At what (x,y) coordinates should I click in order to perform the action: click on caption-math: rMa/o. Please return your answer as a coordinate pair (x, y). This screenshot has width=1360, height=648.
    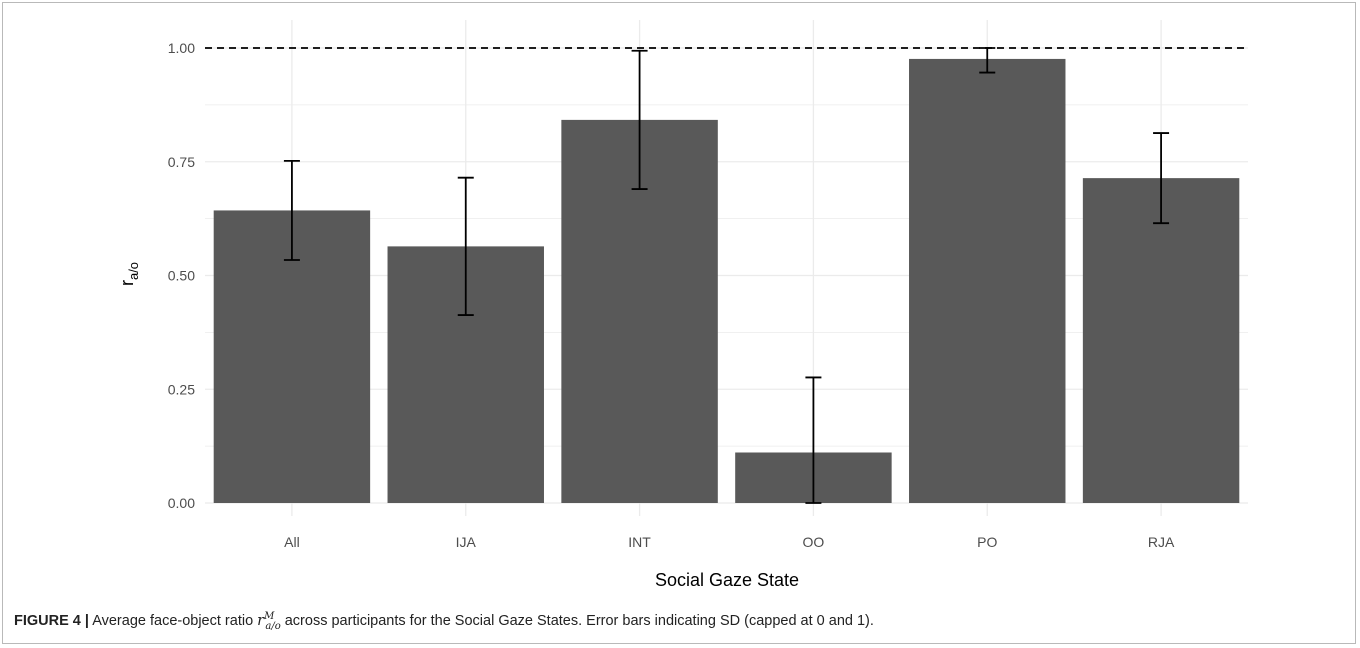
    Looking at the image, I should click on (269, 621).